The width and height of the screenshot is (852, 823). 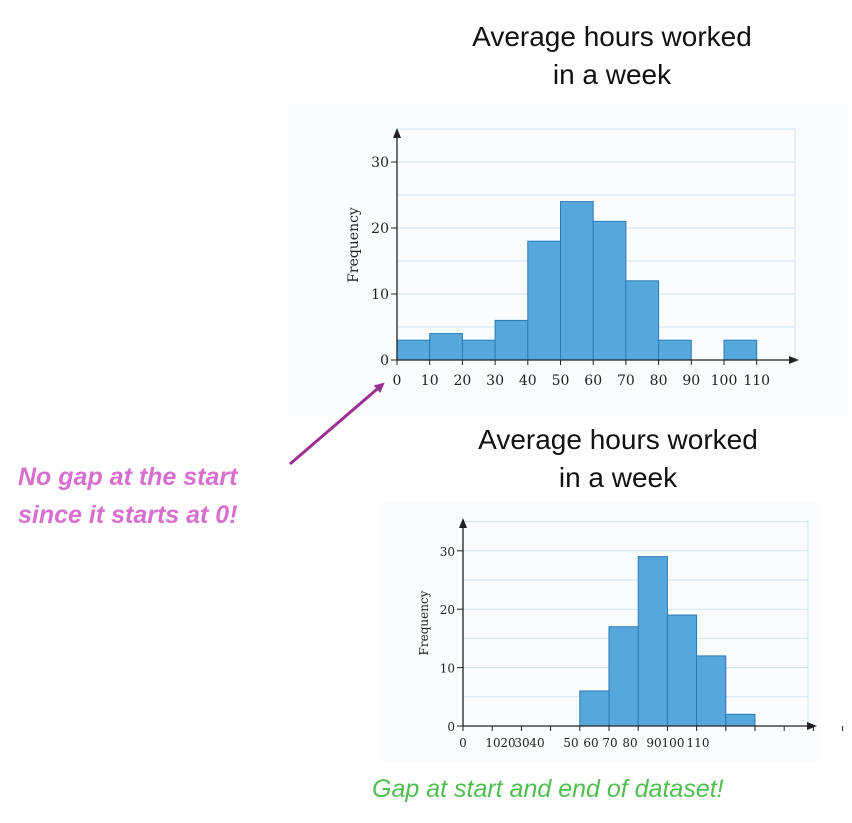 What do you see at coordinates (612, 55) in the screenshot?
I see `chart-1-title: Average hours worked in a week` at bounding box center [612, 55].